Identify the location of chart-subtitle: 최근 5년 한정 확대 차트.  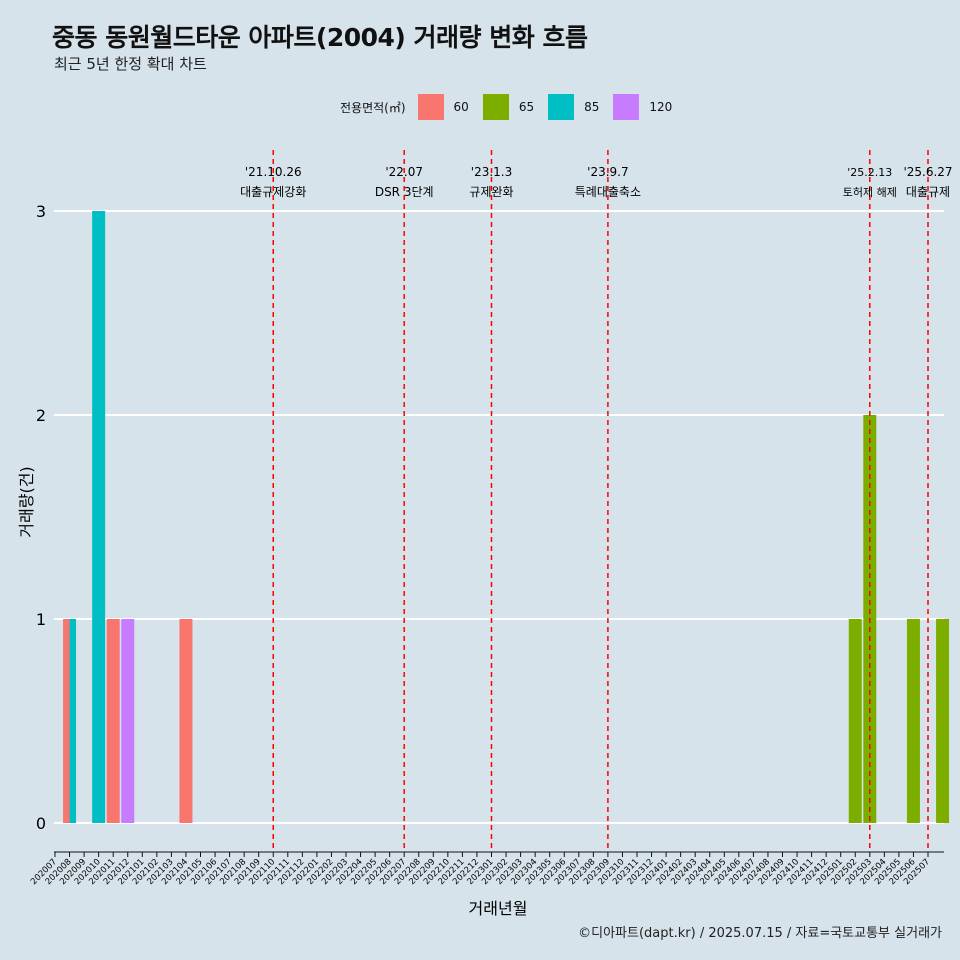
(130, 64).